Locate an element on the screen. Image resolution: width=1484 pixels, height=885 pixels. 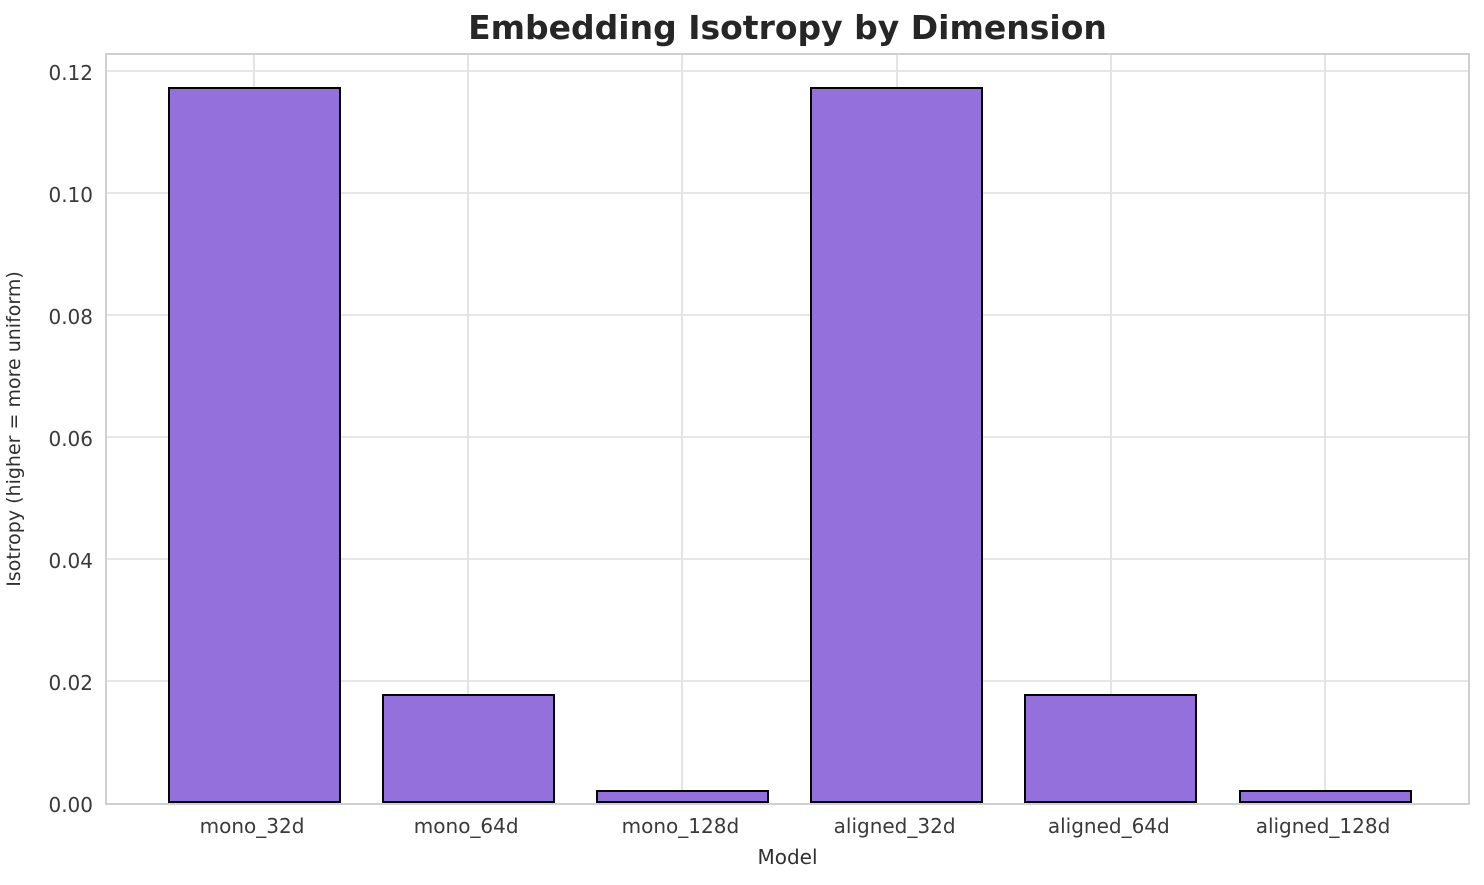
x-tick-label: aligned_64d is located at coordinates (1108, 826).